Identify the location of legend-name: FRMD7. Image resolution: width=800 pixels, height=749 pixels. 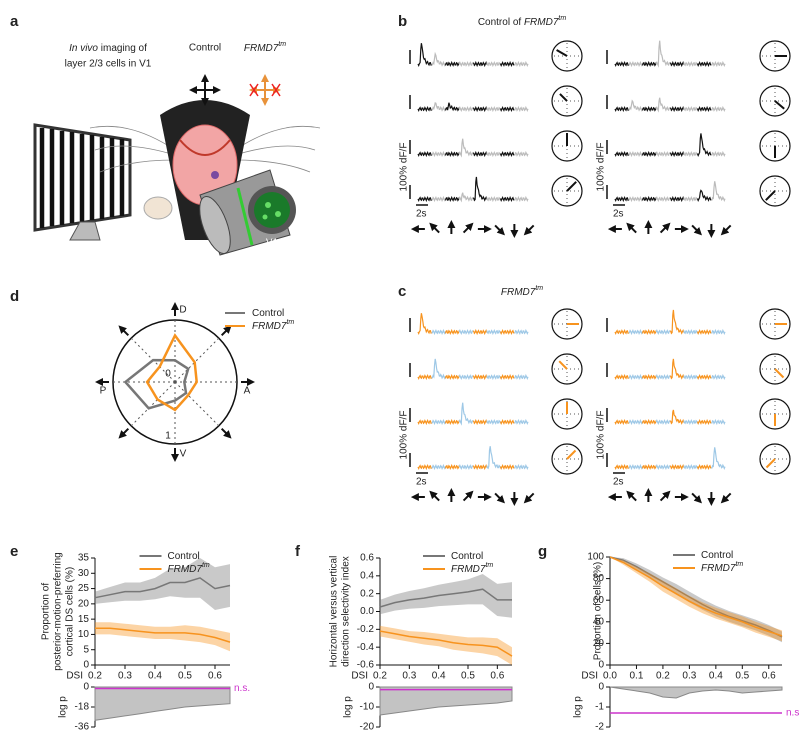
(718, 568).